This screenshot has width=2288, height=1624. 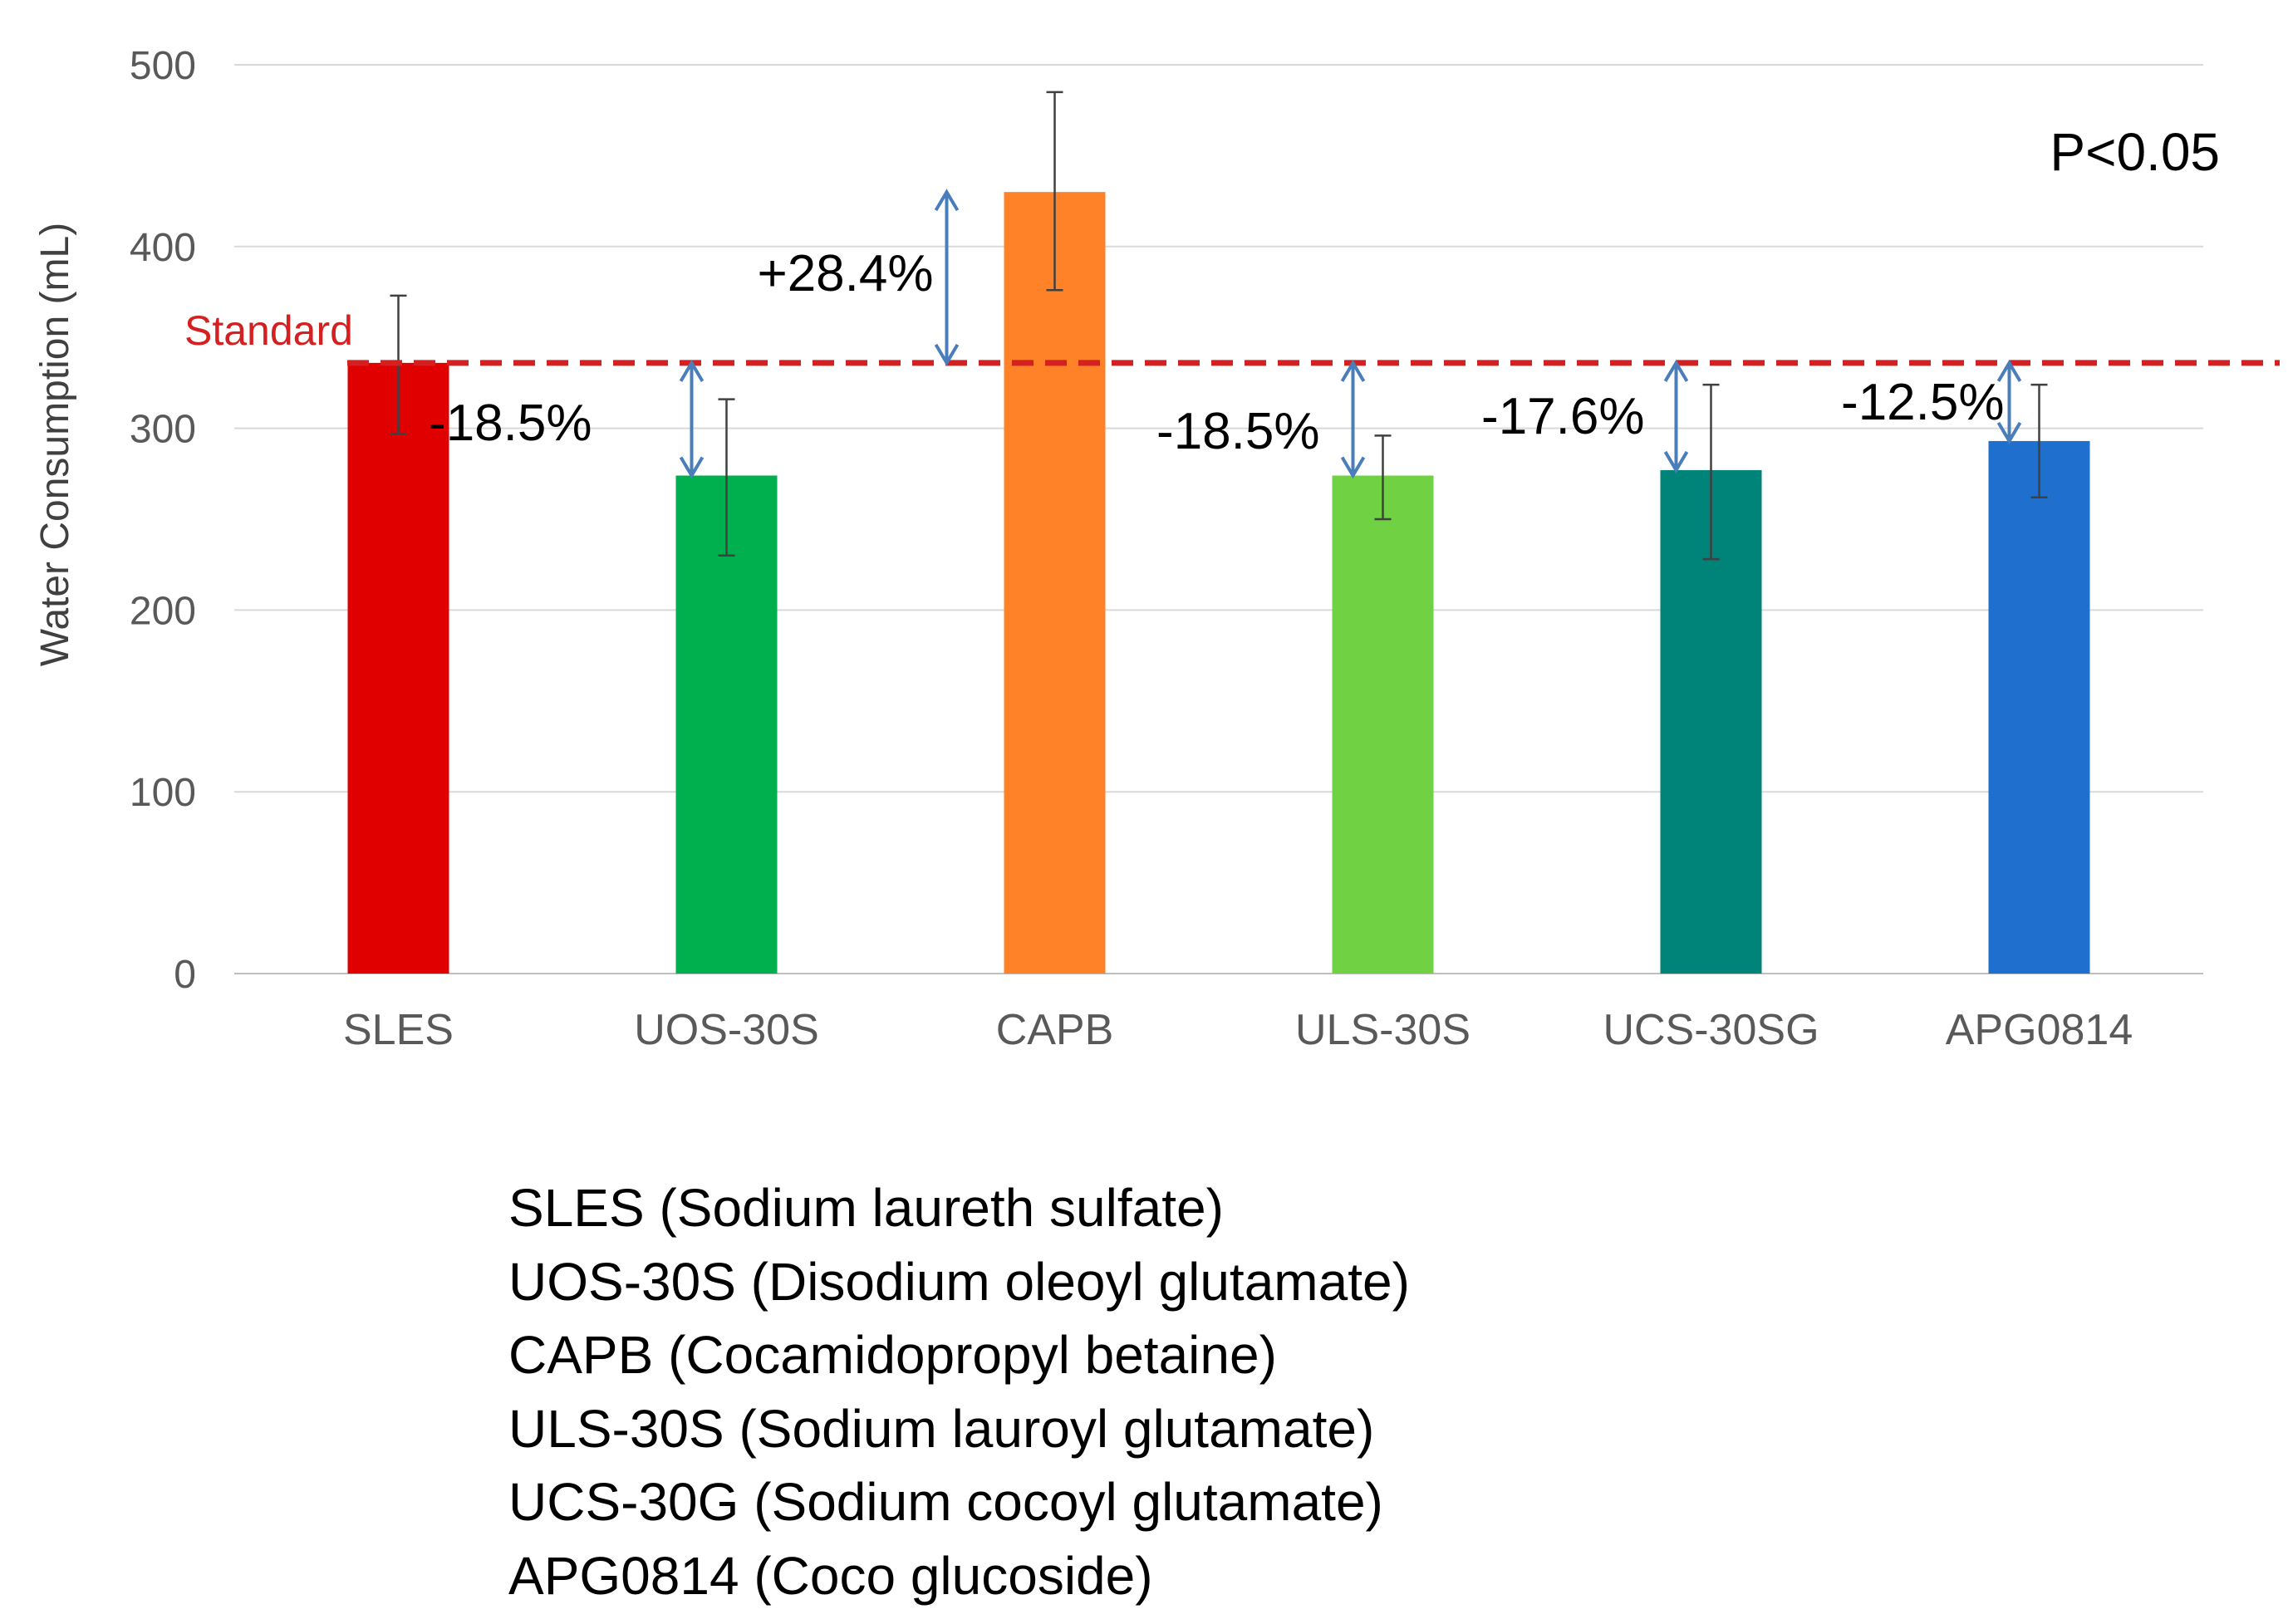 What do you see at coordinates (1711, 1030) in the screenshot?
I see `x-tick-label: UCS-30SG` at bounding box center [1711, 1030].